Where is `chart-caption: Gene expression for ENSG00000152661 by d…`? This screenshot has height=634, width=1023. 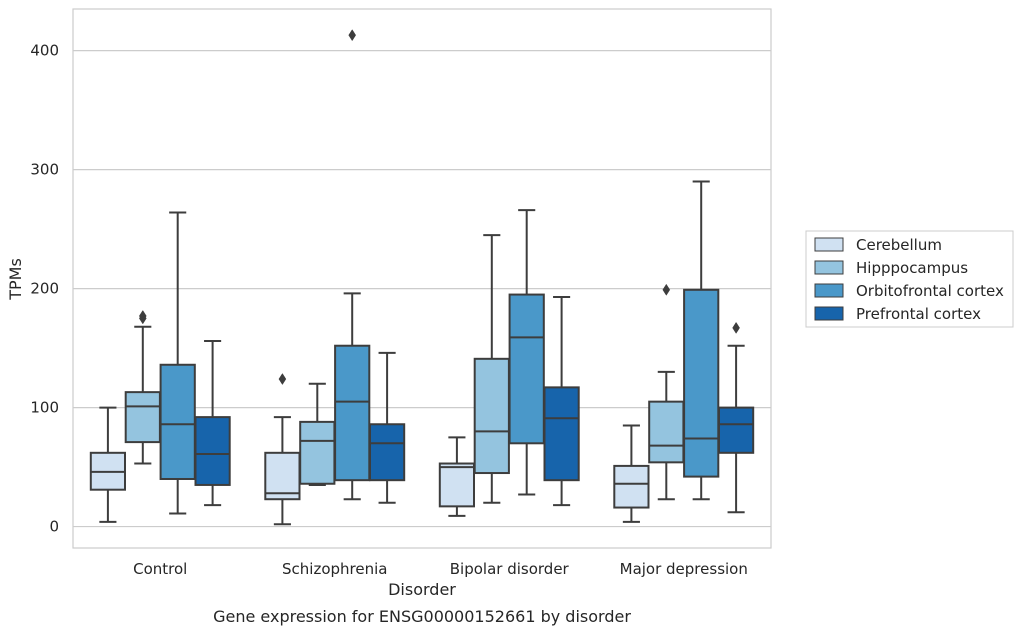 chart-caption: Gene expression for ENSG00000152661 by d… is located at coordinates (422, 616).